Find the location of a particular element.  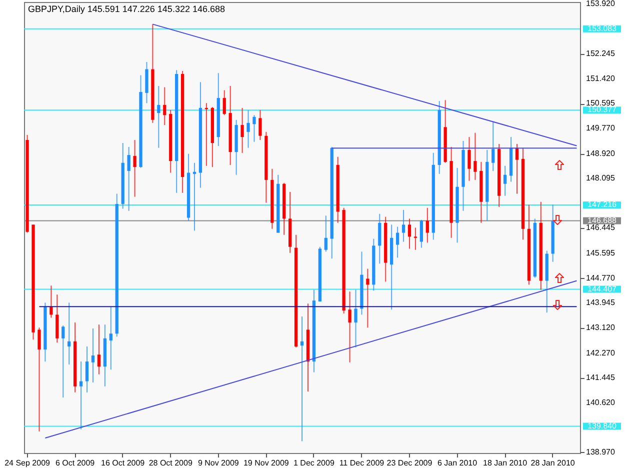

y-tick-label: 140.620 is located at coordinates (601, 402).